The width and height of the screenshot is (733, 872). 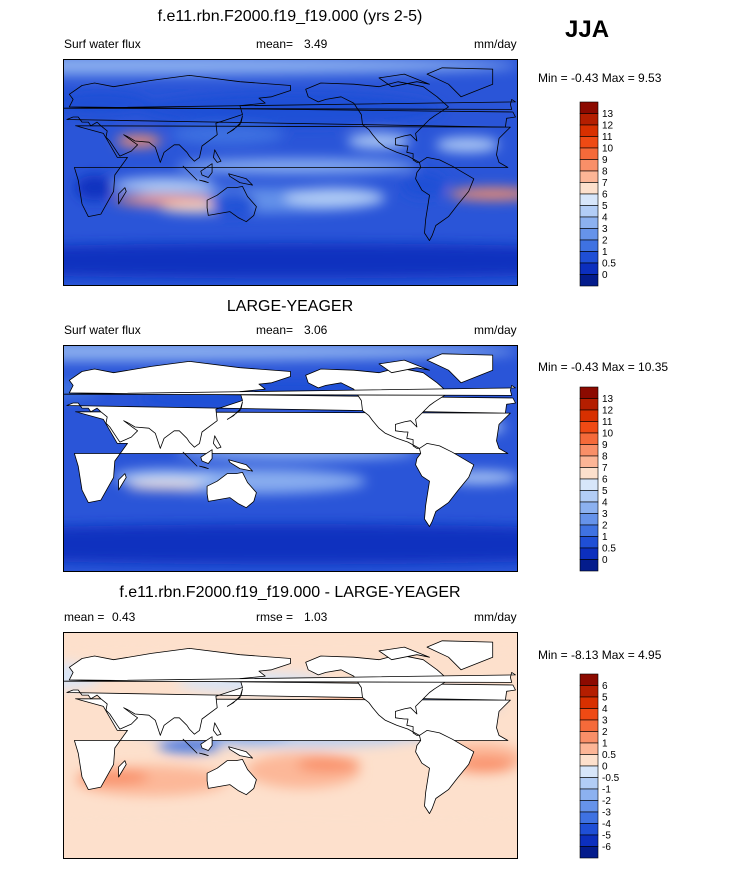 What do you see at coordinates (290, 16) in the screenshot?
I see `panel-1-title: f.e11.rbn.F2000.f19_f19.000 (yrs 2-5)` at bounding box center [290, 16].